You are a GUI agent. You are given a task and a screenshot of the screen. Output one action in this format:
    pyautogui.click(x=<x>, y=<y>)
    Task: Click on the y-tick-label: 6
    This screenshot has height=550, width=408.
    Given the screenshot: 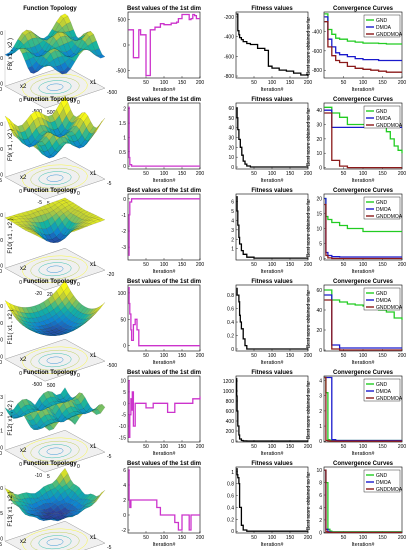 What is the action you would take?
    pyautogui.click(x=320, y=496)
    